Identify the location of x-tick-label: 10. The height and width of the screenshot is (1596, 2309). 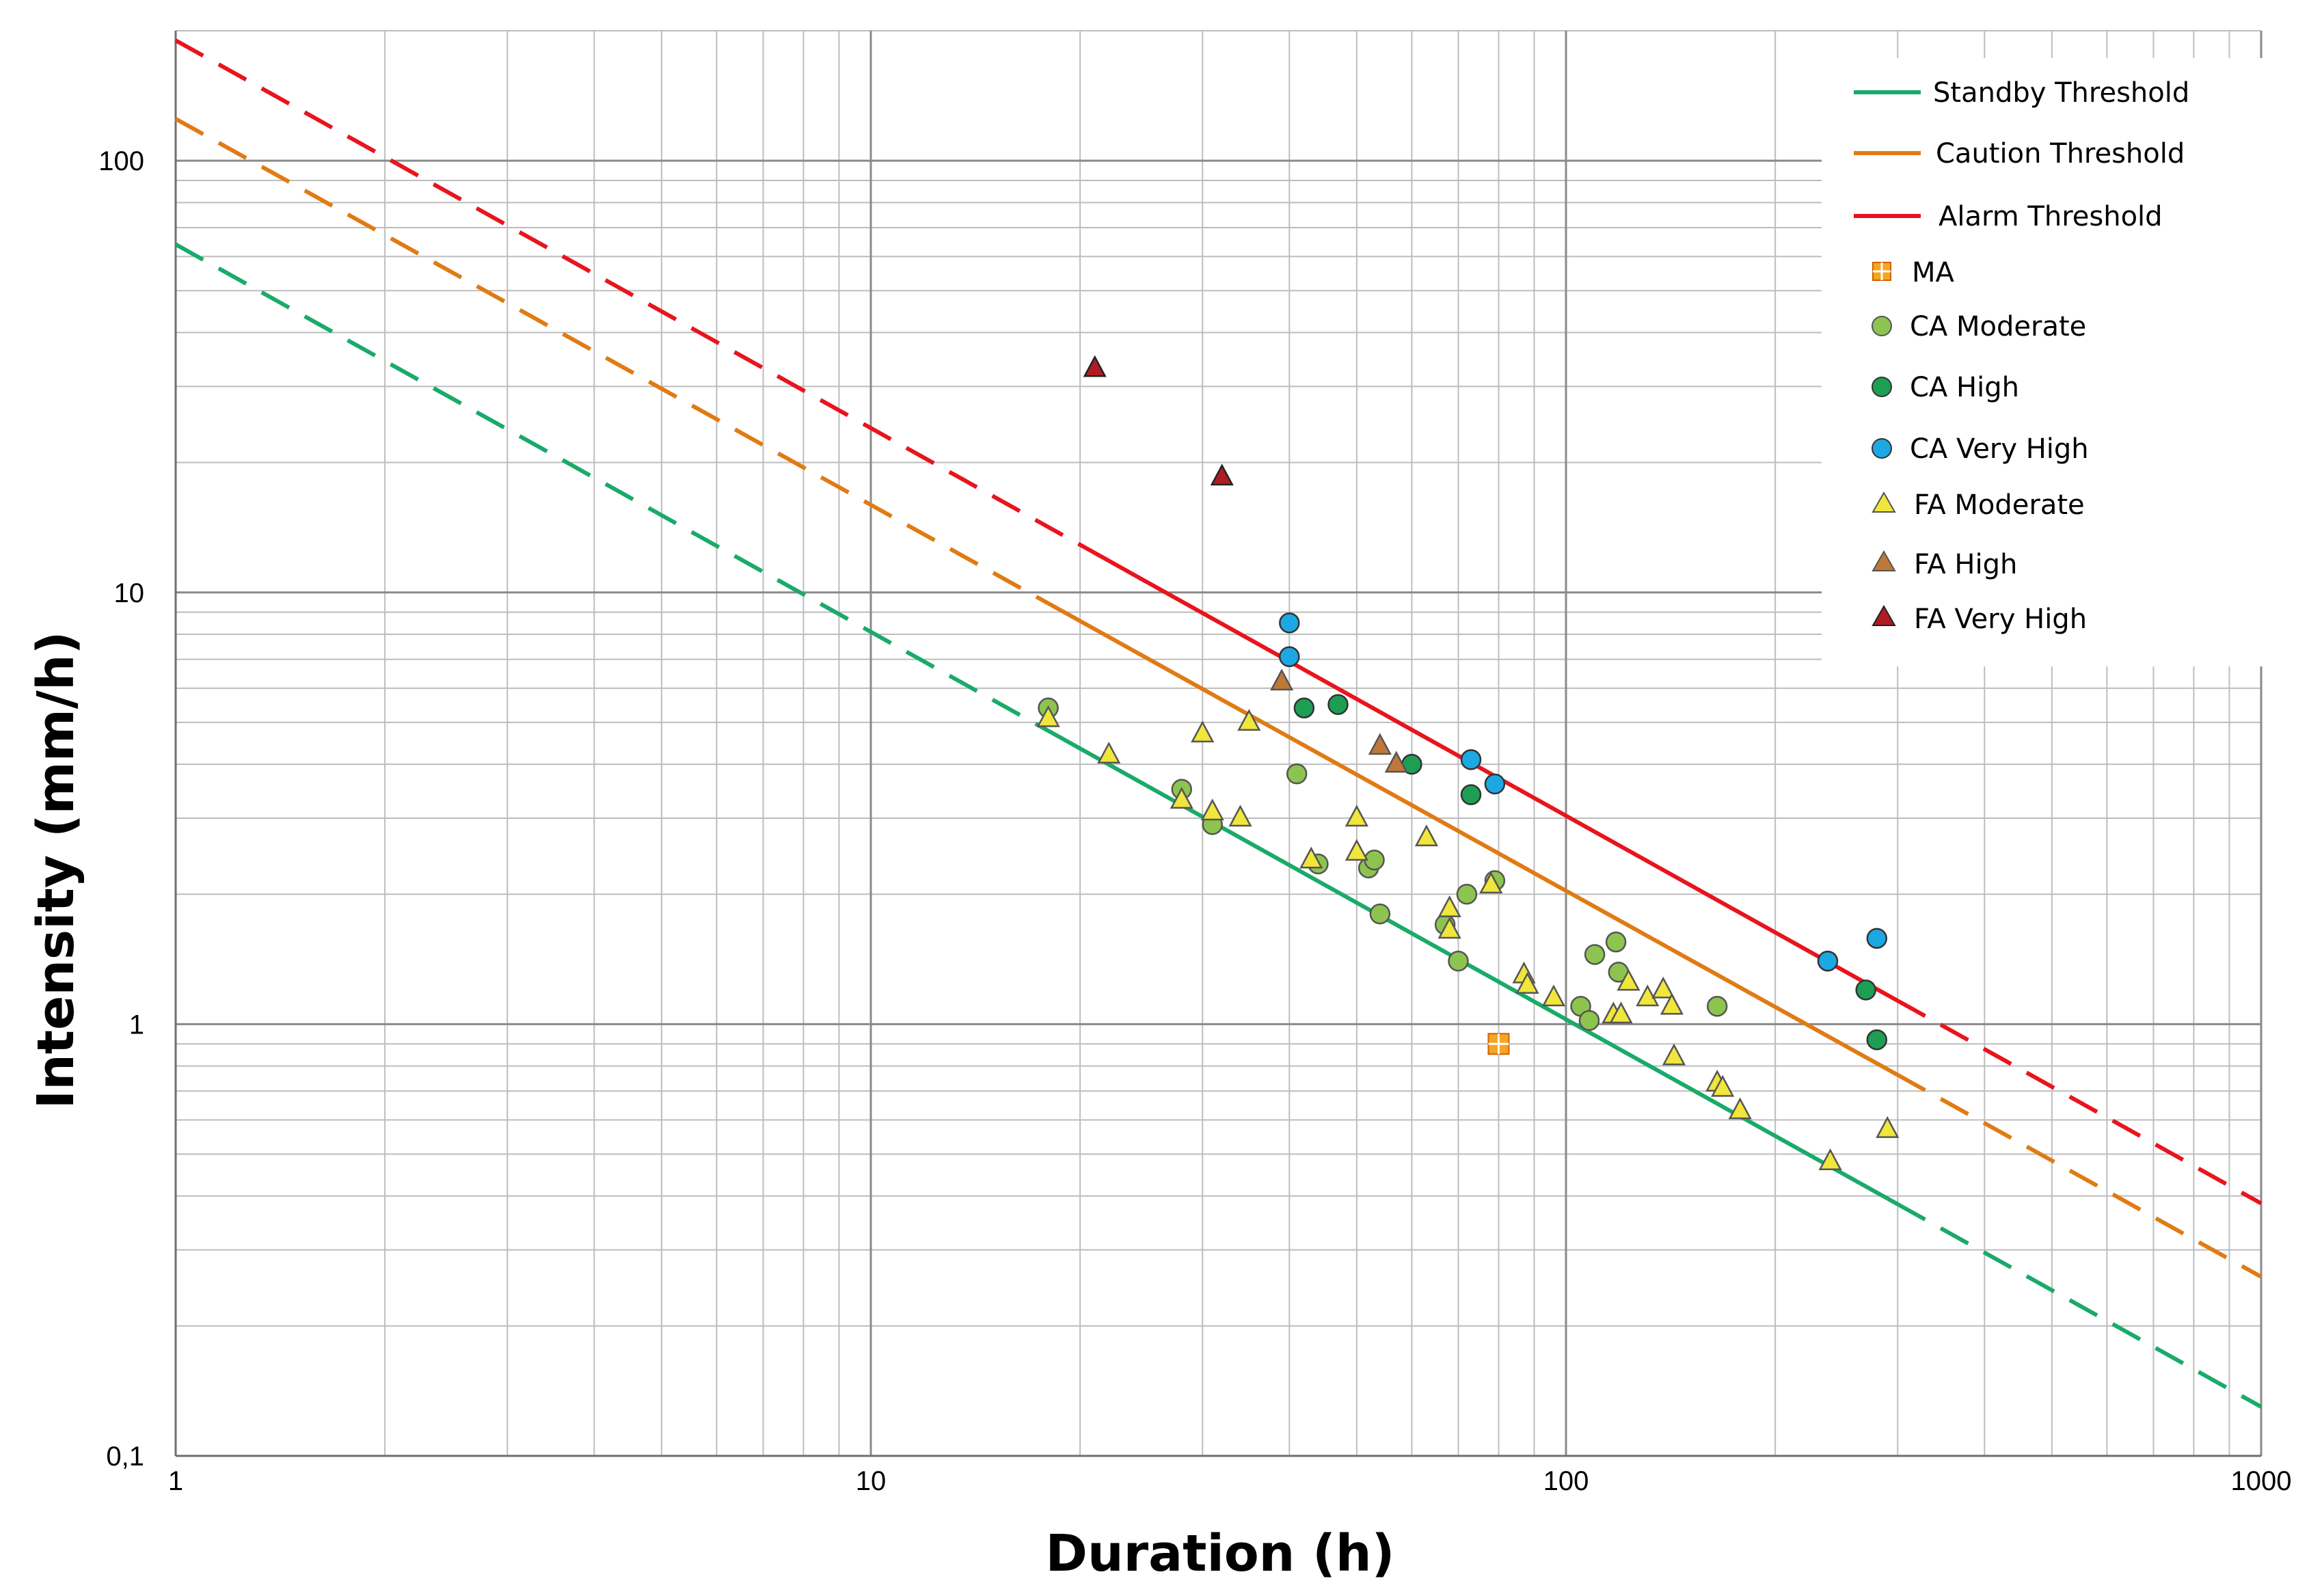
(871, 1481).